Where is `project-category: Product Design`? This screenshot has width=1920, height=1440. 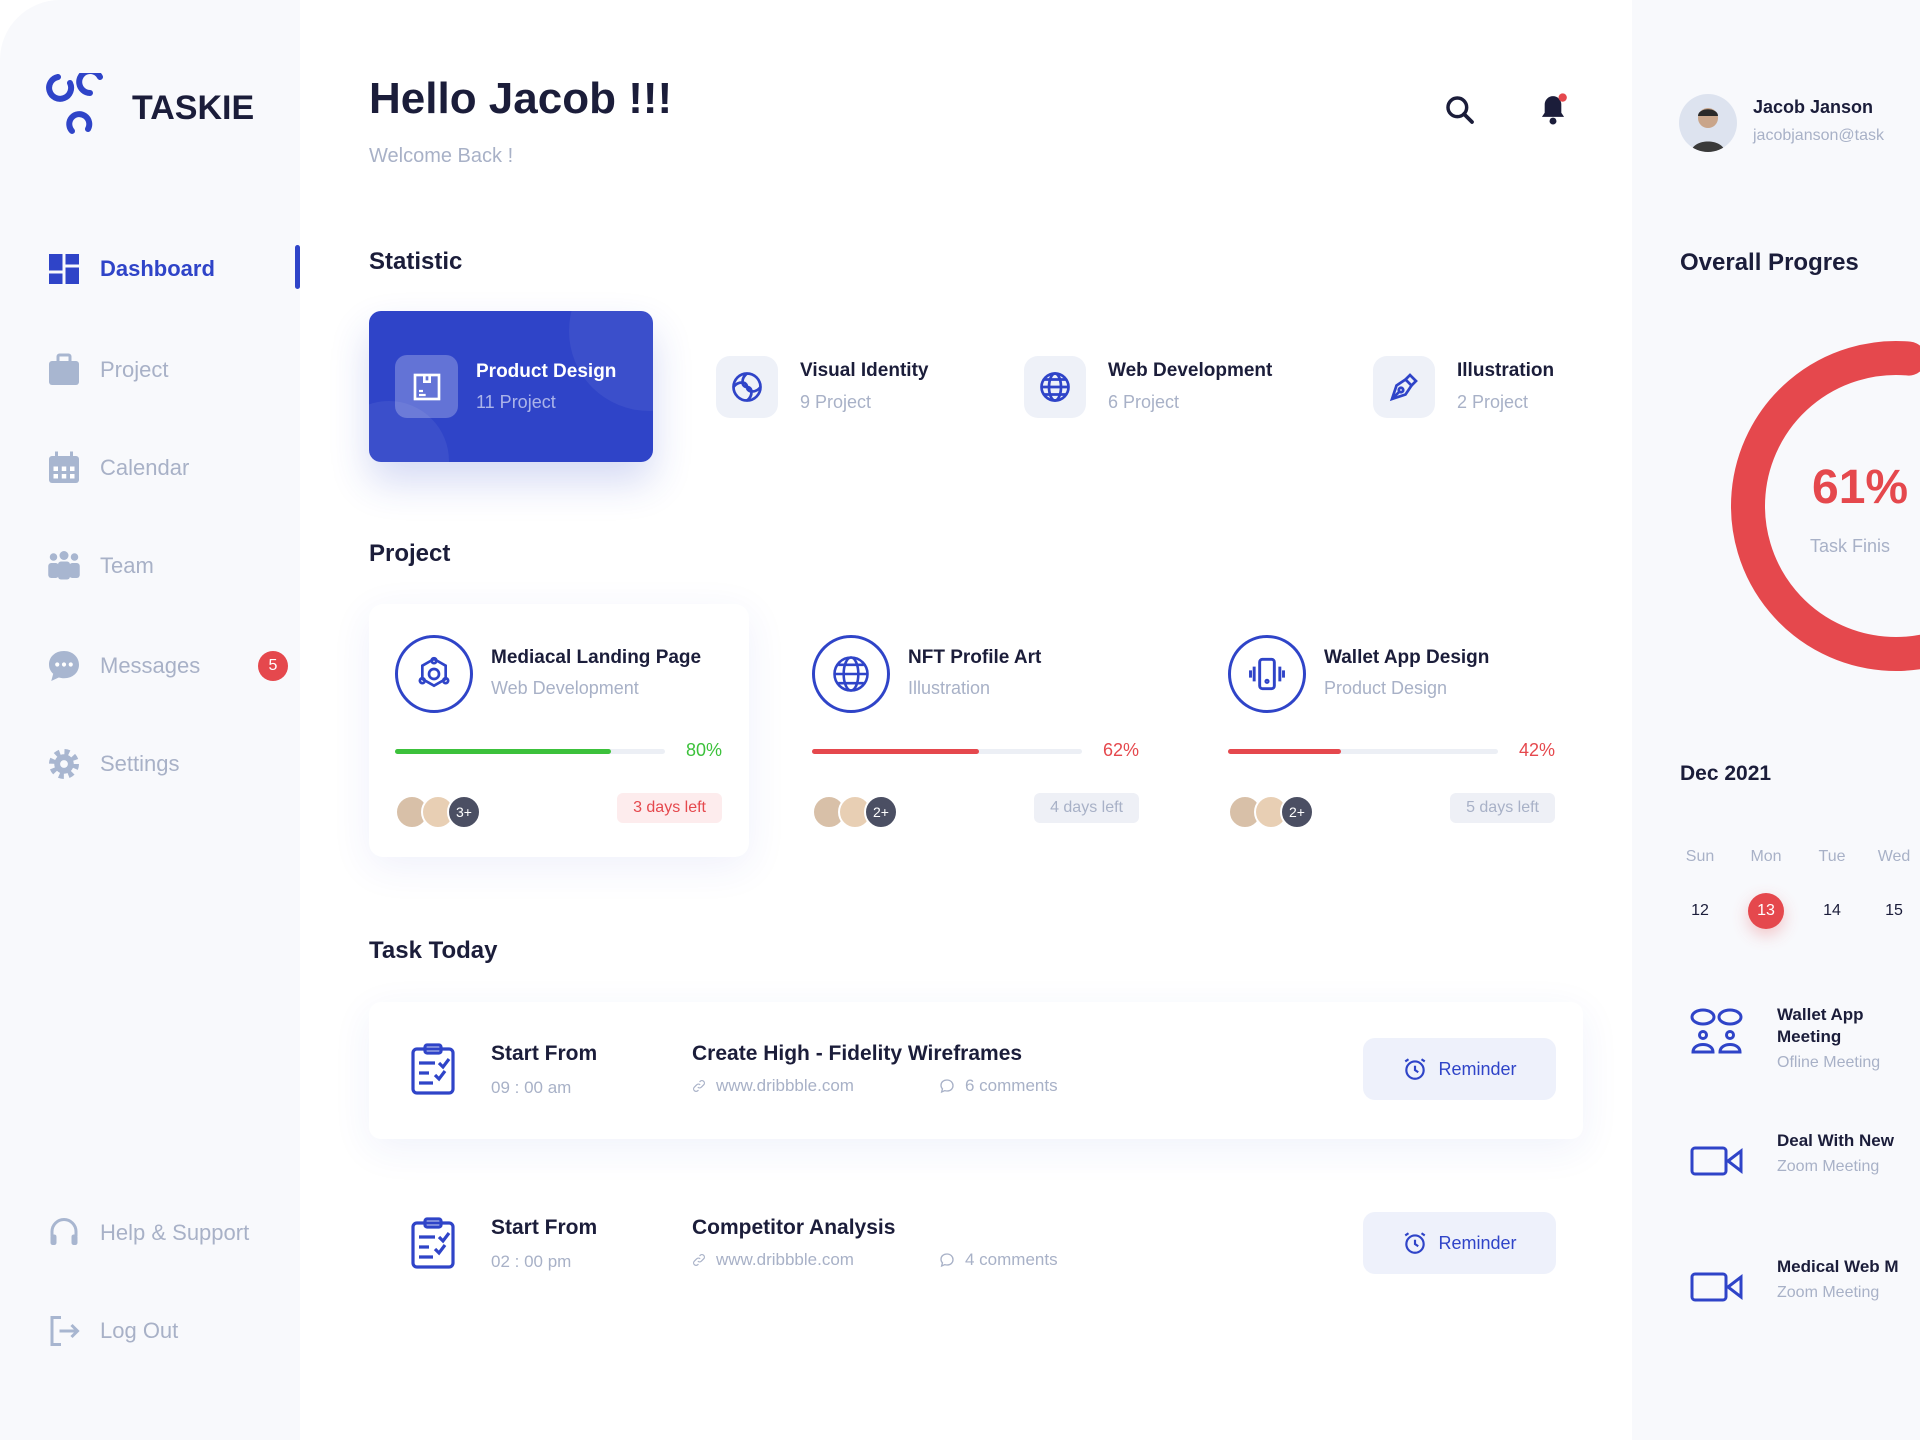
project-category: Product Design is located at coordinates (1386, 688).